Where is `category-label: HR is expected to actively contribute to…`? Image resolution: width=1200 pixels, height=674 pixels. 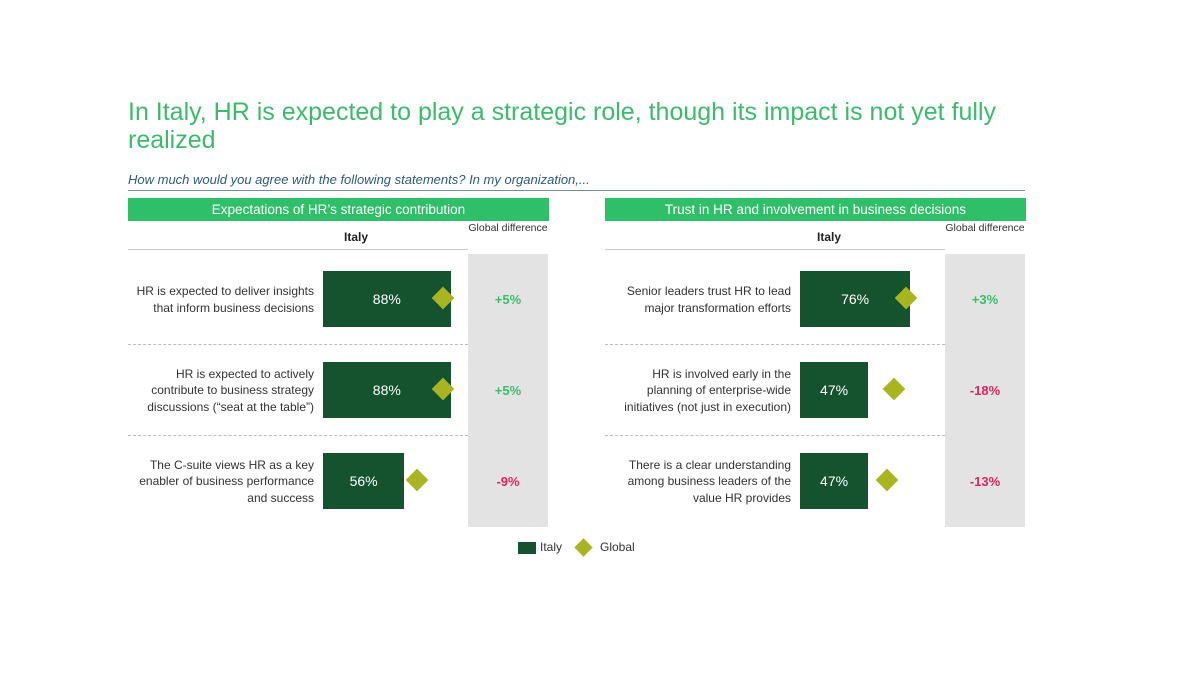
category-label: HR is expected to actively contribute to… is located at coordinates (230, 390).